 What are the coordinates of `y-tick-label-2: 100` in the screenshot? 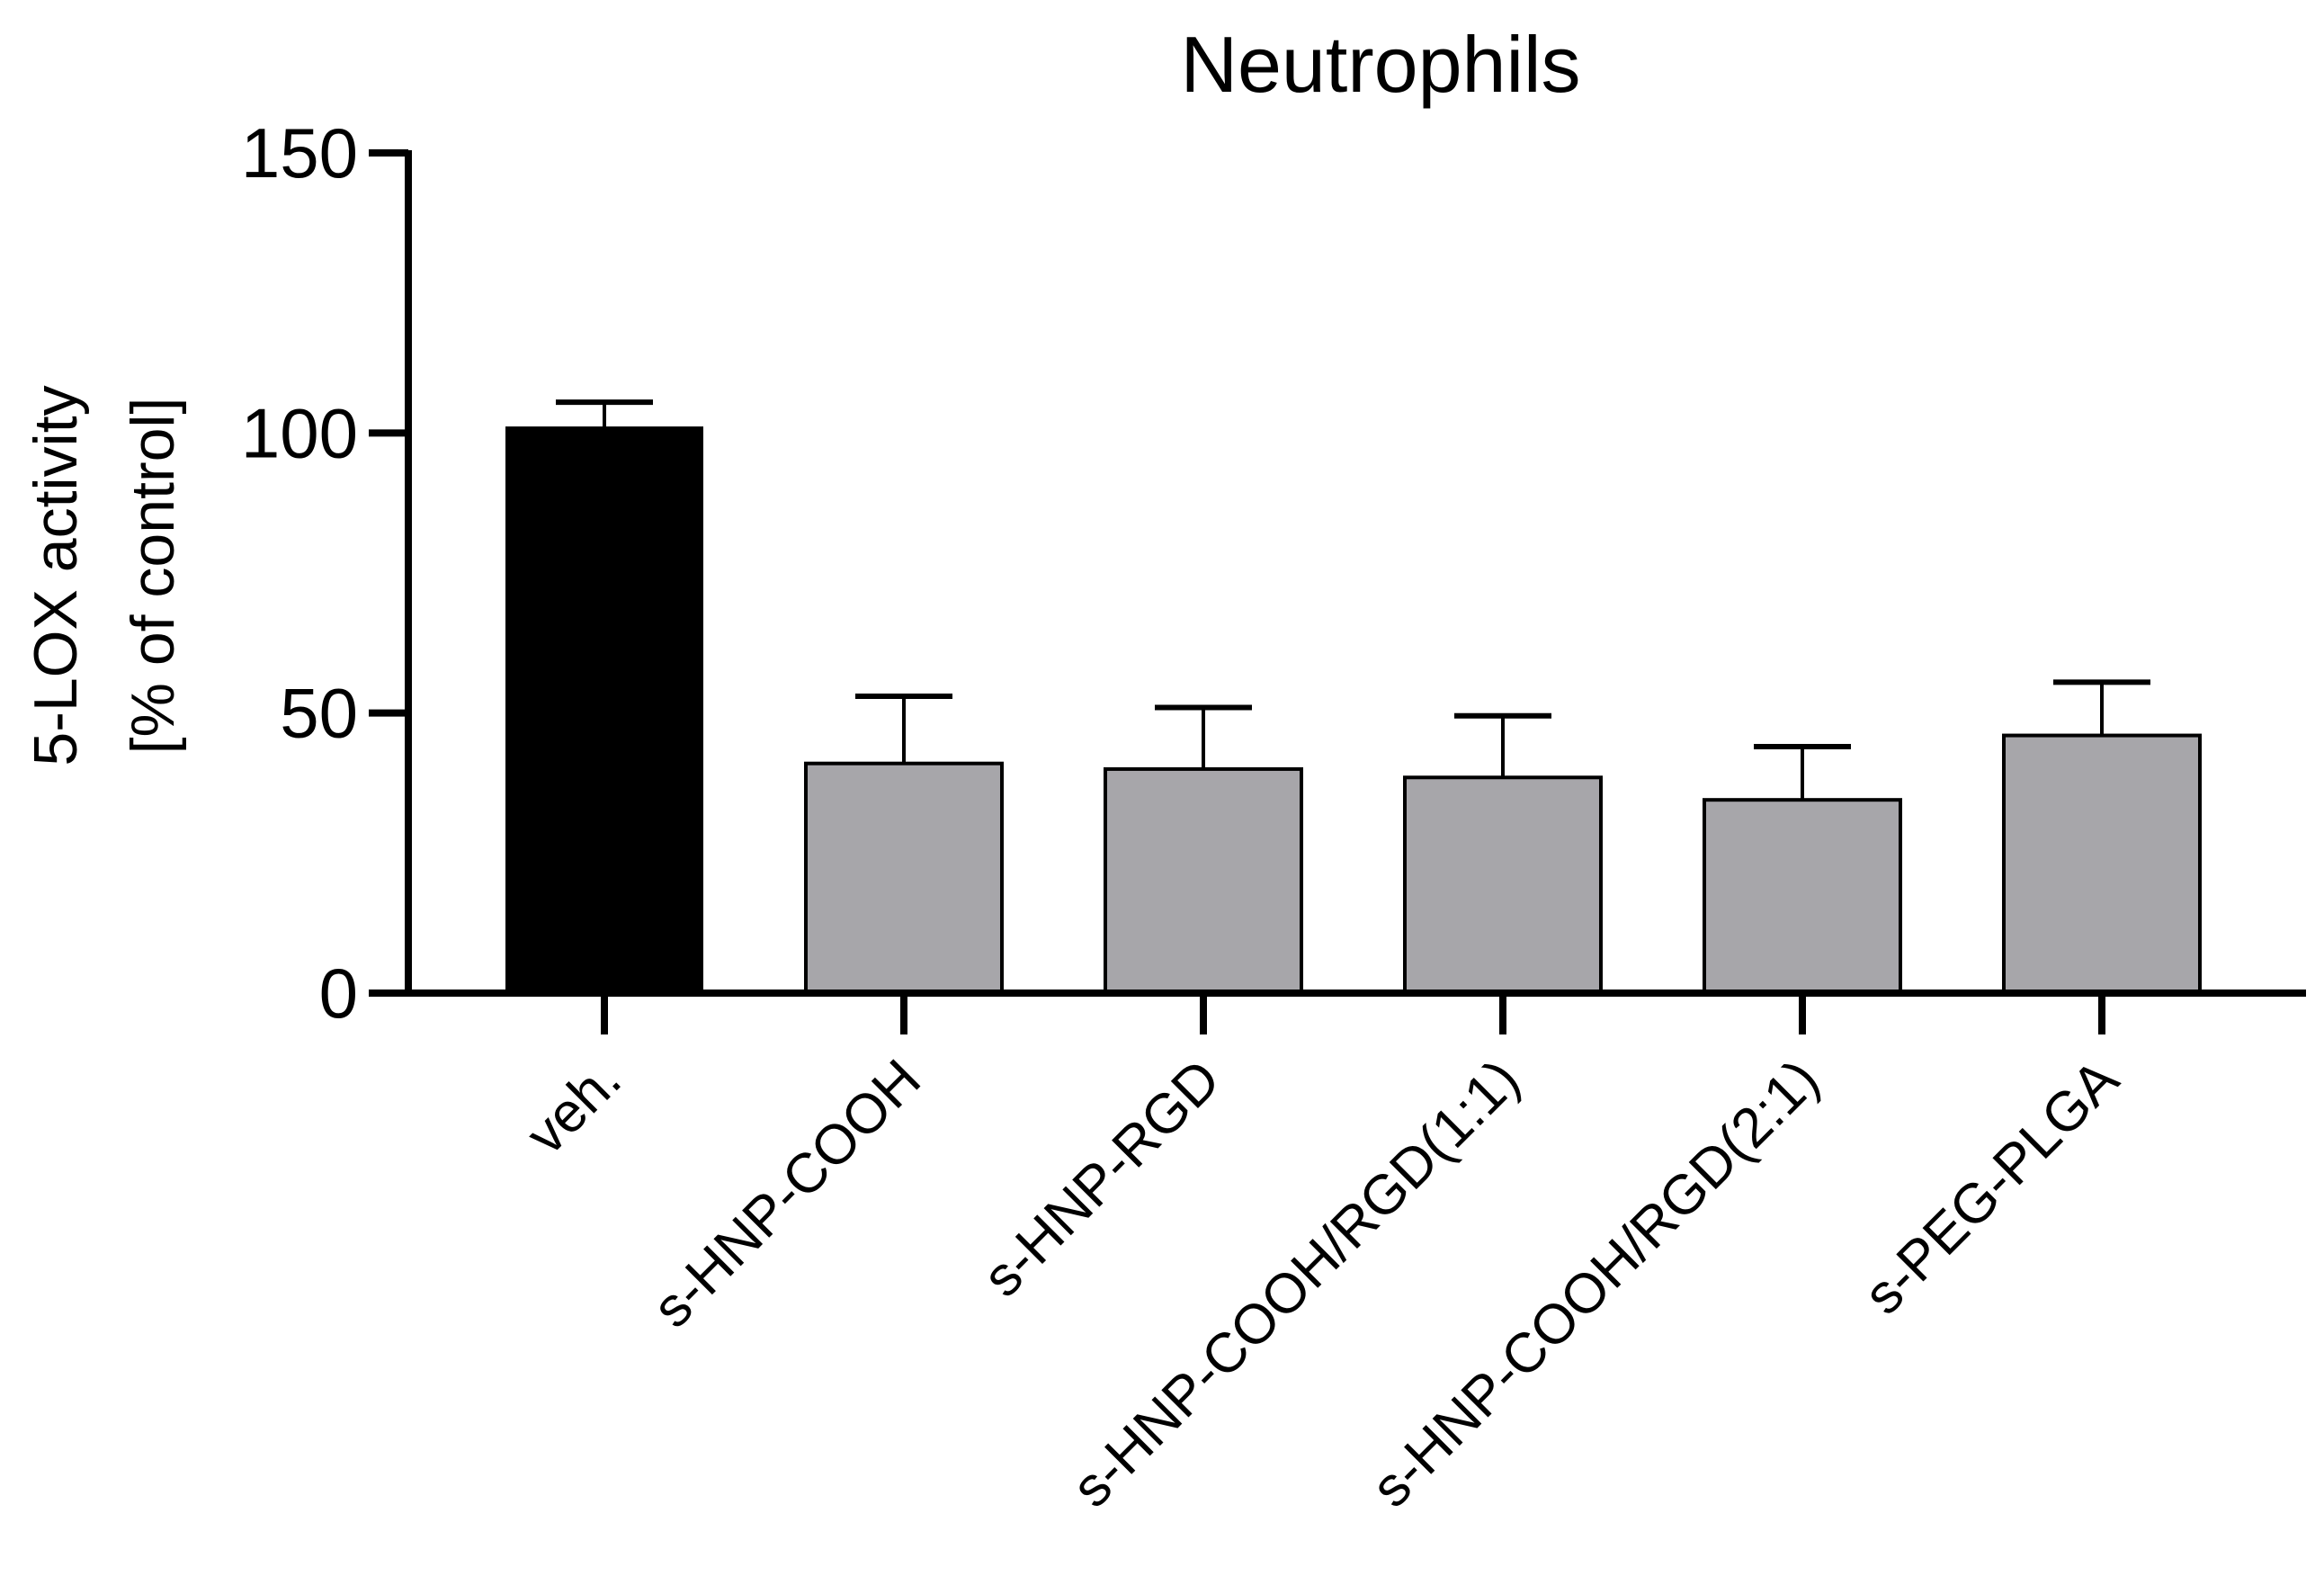 It's located at (299, 432).